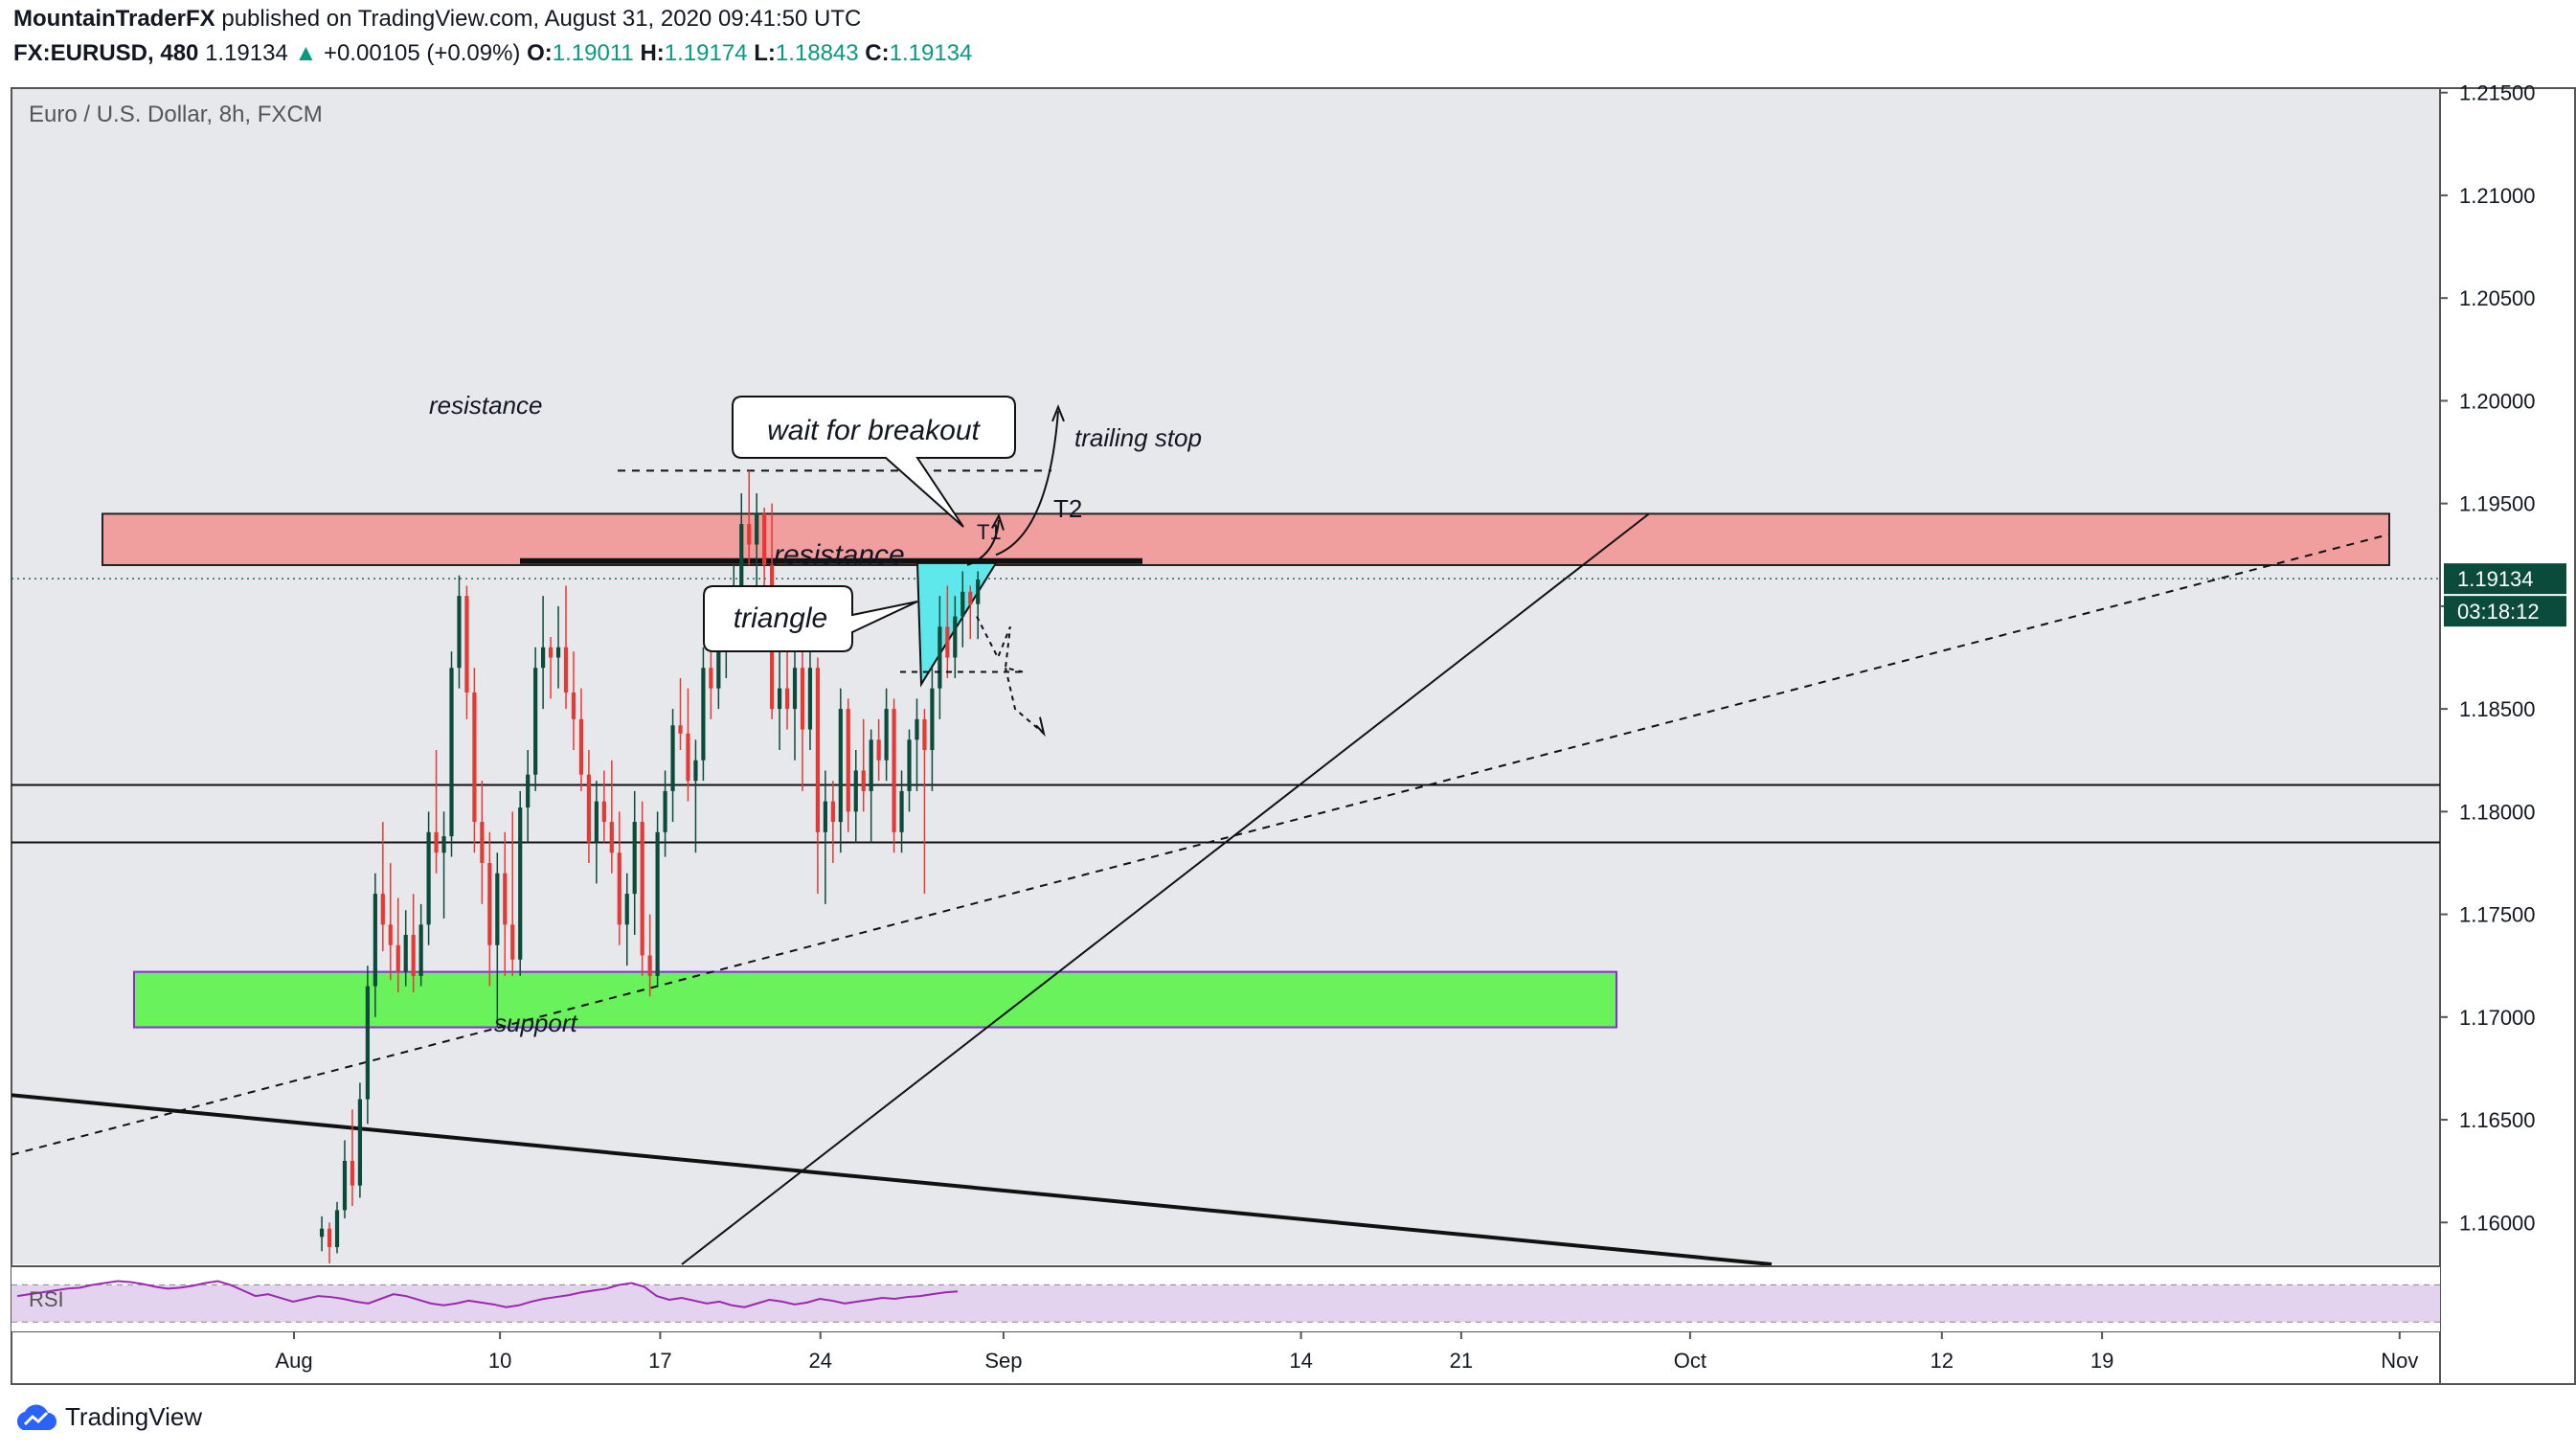 The image size is (2576, 1454). I want to click on open-value: 1.19011, so click(593, 53).